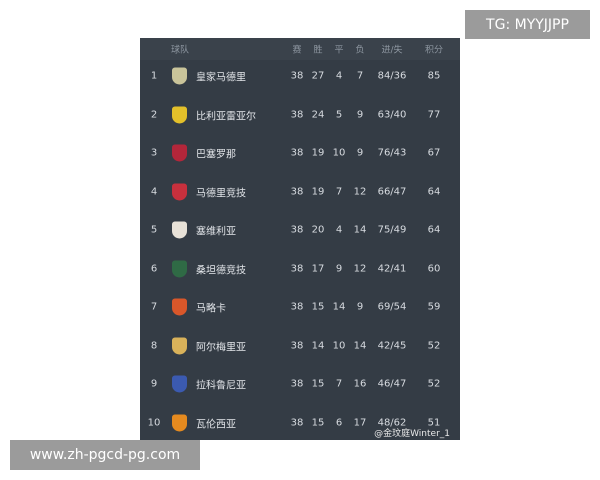 The image size is (600, 480). Describe the element at coordinates (300, 384) in the screenshot. I see `table-row: 拉科鲁尼亚 9 38 15 7 16 46/47 52` at that location.